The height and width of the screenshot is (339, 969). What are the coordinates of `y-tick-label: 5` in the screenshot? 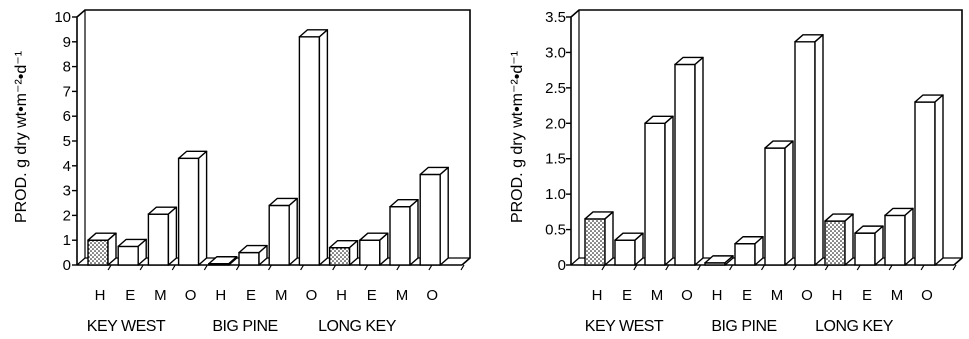 It's located at (67, 141).